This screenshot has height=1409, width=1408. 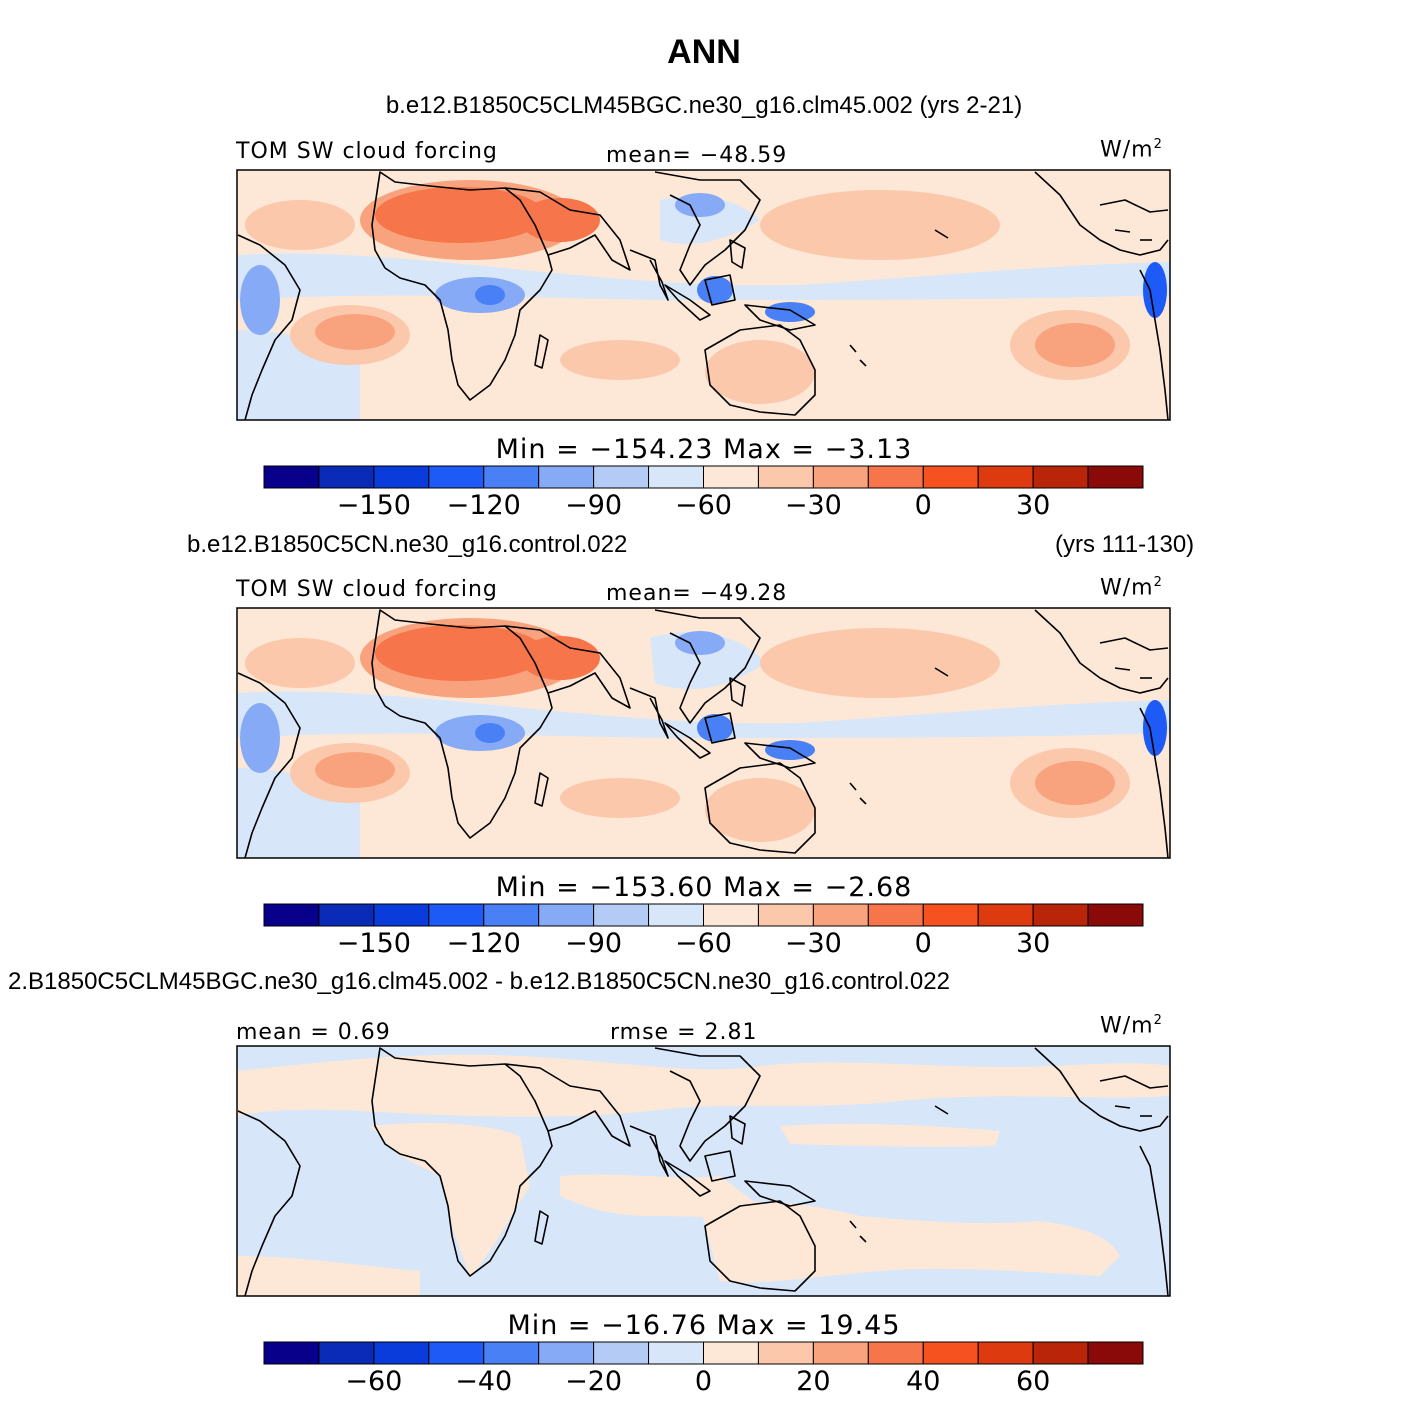 What do you see at coordinates (704, 449) in the screenshot?
I see `case1-minmax: Min = −154.23 Max = −3.13` at bounding box center [704, 449].